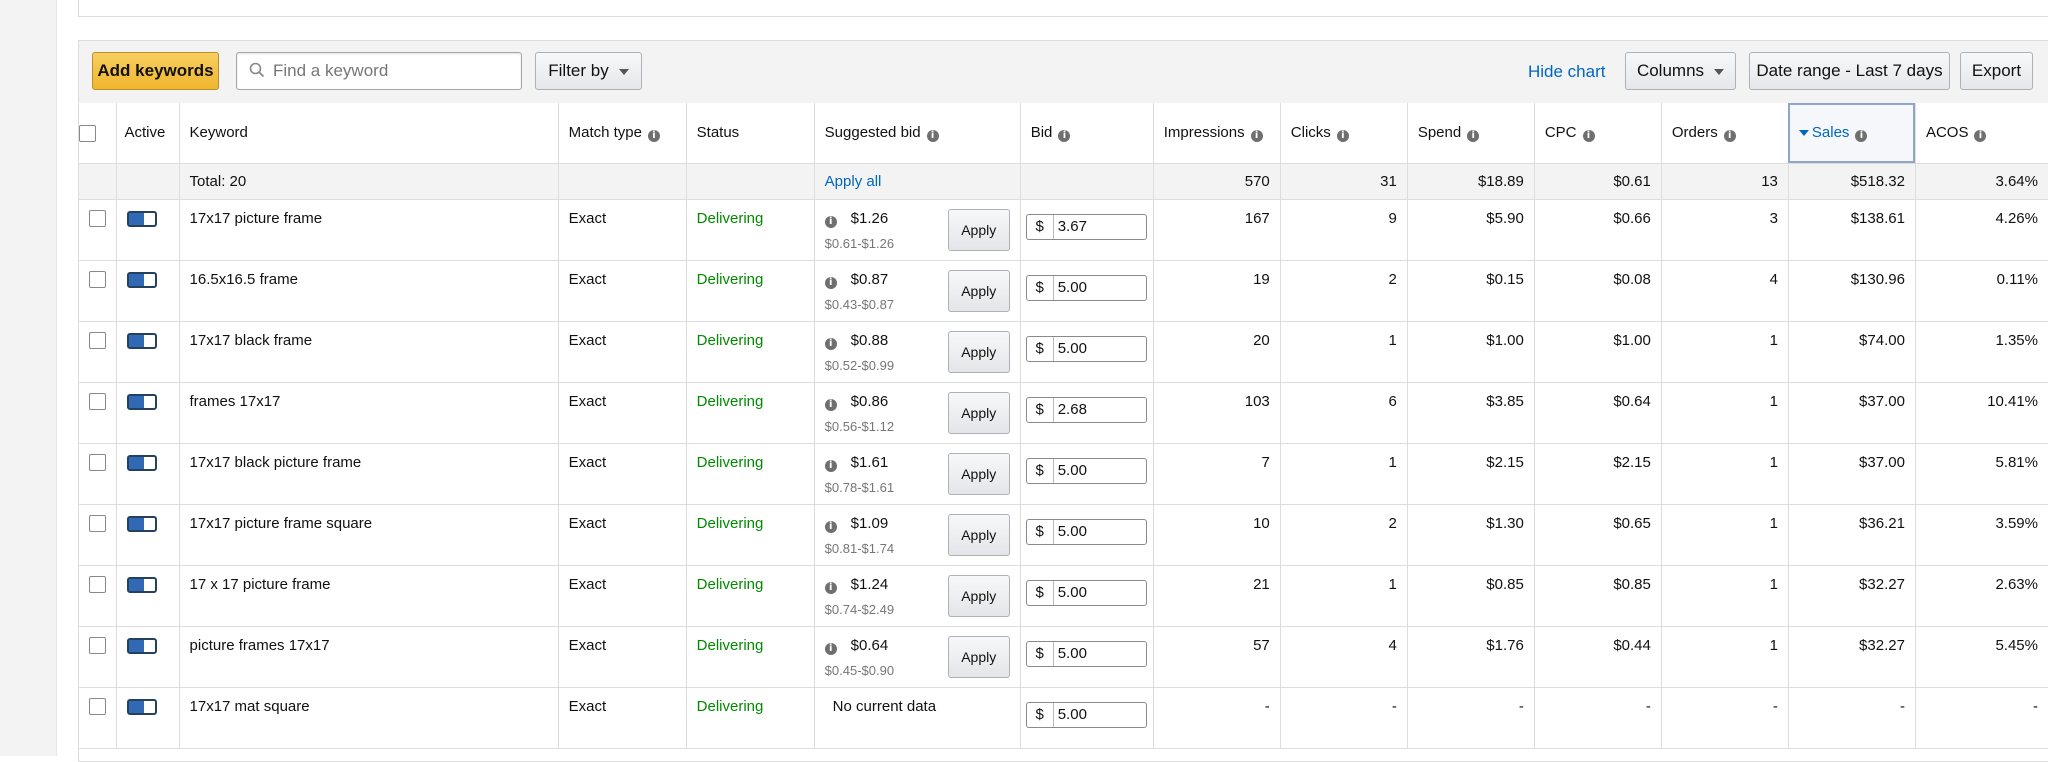  What do you see at coordinates (1680, 71) in the screenshot?
I see `columns-button: Columns` at bounding box center [1680, 71].